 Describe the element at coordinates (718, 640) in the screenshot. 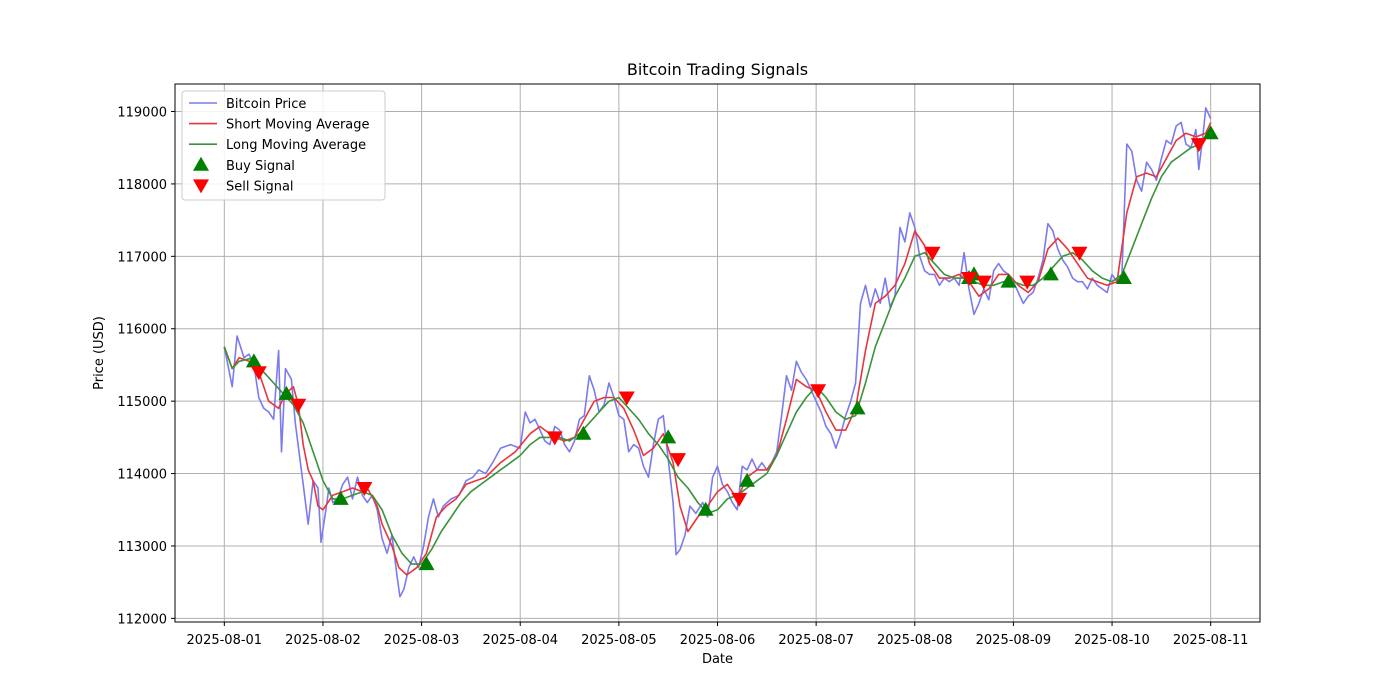

I see `x-tick-label: 2025-08-06` at that location.